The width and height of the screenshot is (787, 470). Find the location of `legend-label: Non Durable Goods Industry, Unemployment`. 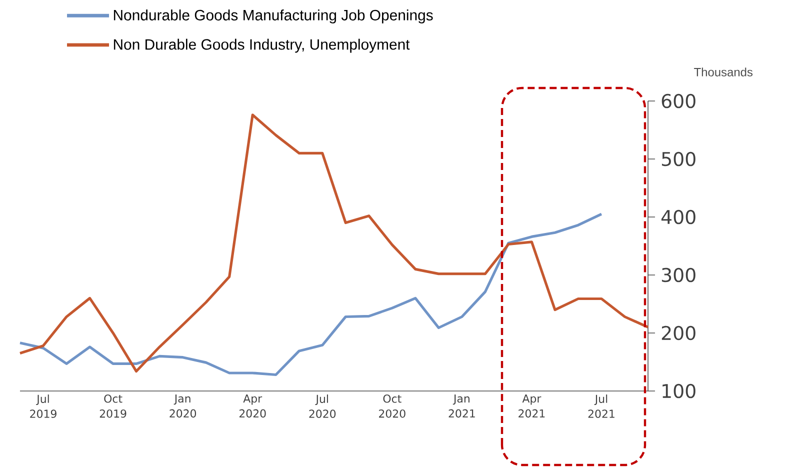

legend-label: Non Durable Goods Industry, Unemployment is located at coordinates (262, 45).